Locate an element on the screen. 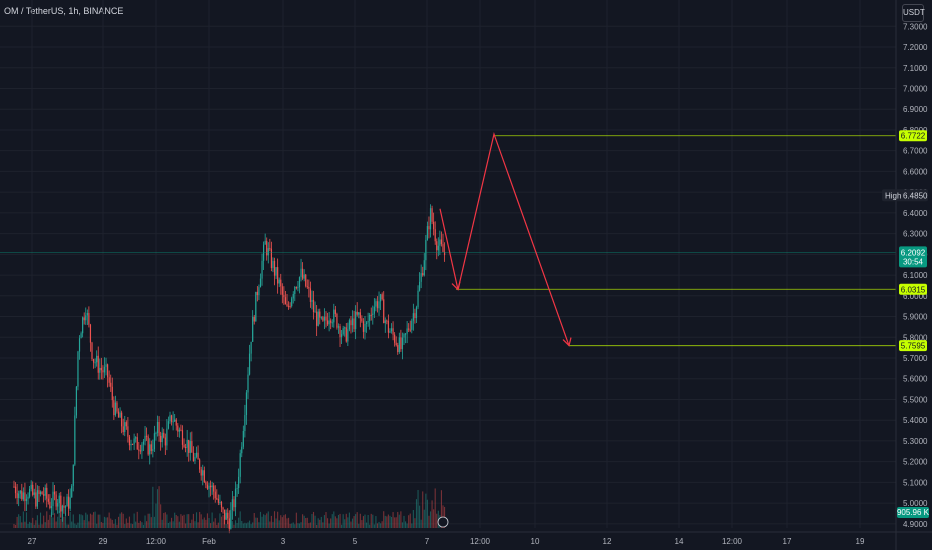 The width and height of the screenshot is (932, 550). y-tick-label: 5.7000 is located at coordinates (915, 358).